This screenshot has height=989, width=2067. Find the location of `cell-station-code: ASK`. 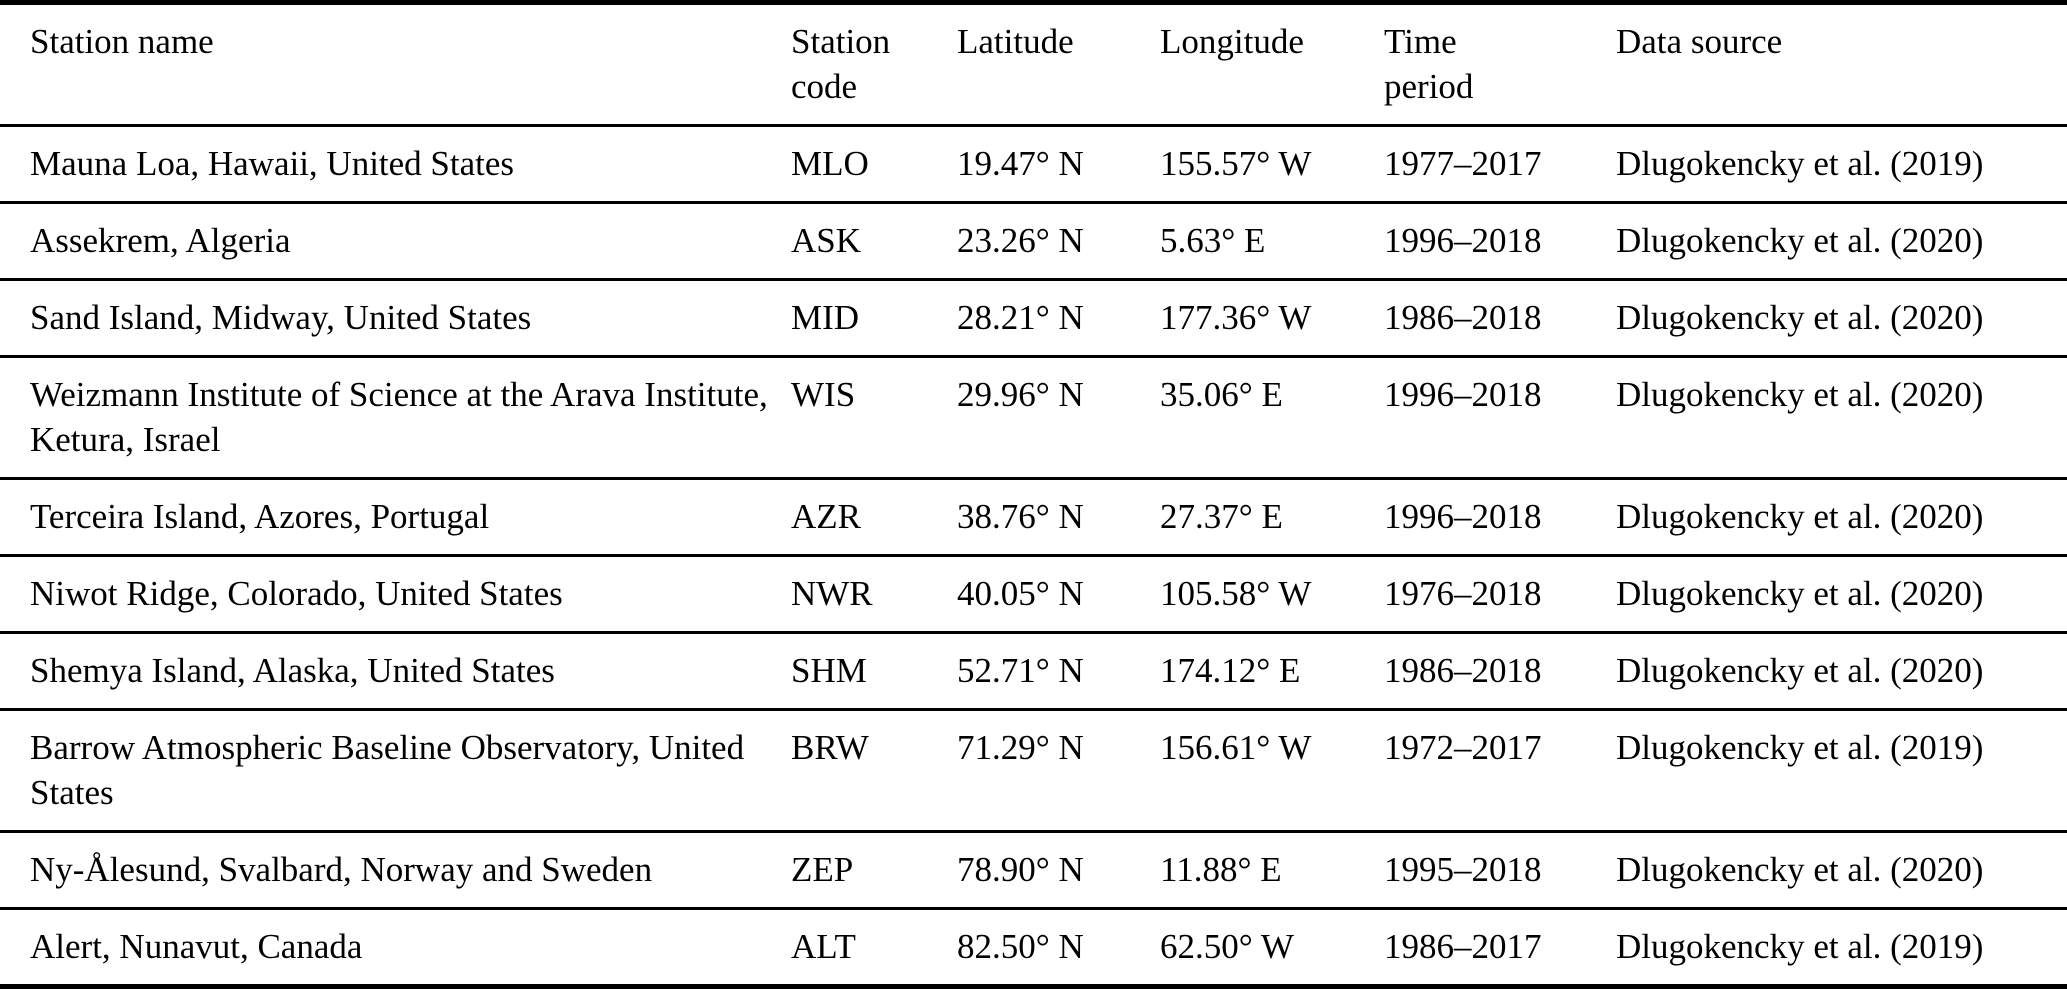

cell-station-code: ASK is located at coordinates (826, 240).